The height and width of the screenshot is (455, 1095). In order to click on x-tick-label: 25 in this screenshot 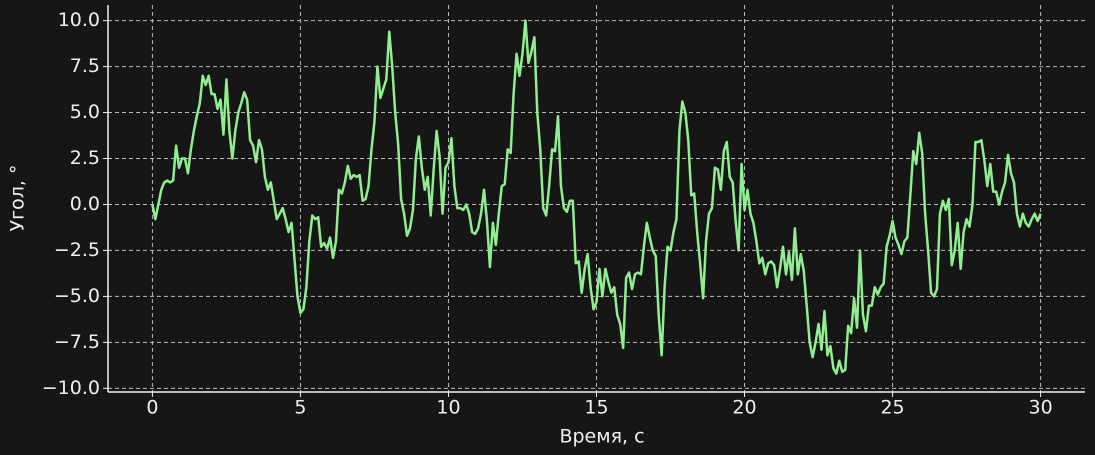, I will do `click(892, 408)`.